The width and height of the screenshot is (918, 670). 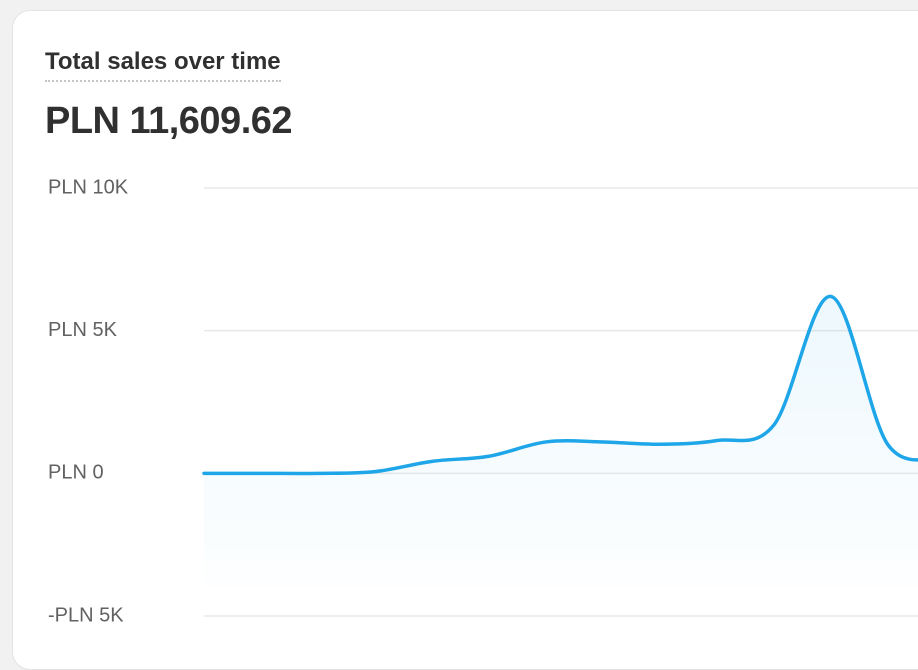 I want to click on chart-title: Total sales over time, so click(x=163, y=65).